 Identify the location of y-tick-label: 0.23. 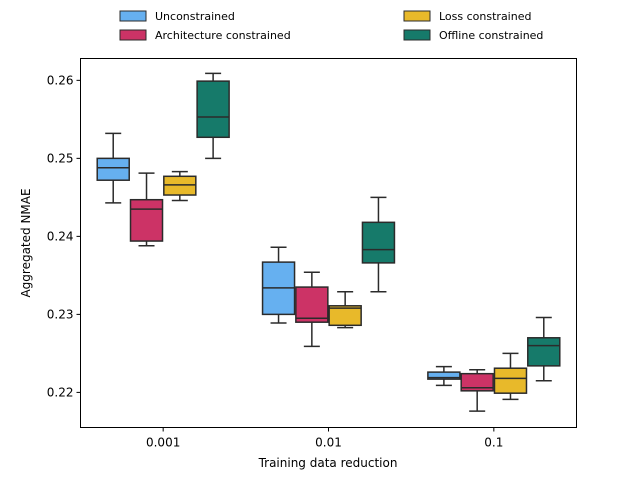
(60, 314).